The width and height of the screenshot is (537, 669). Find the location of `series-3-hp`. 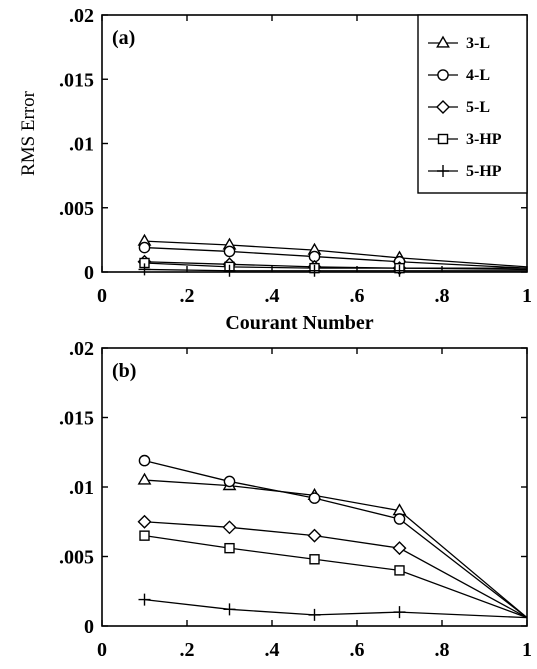

series-3-hp is located at coordinates (333, 574).